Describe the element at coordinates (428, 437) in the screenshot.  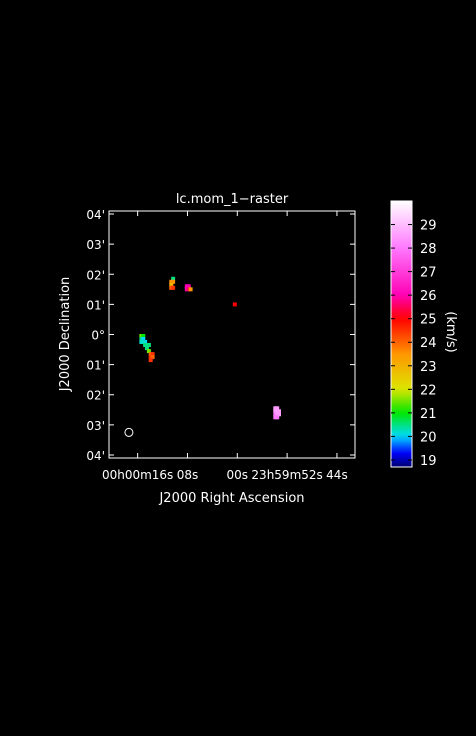
I see `colorbar-tick-label: 20` at that location.